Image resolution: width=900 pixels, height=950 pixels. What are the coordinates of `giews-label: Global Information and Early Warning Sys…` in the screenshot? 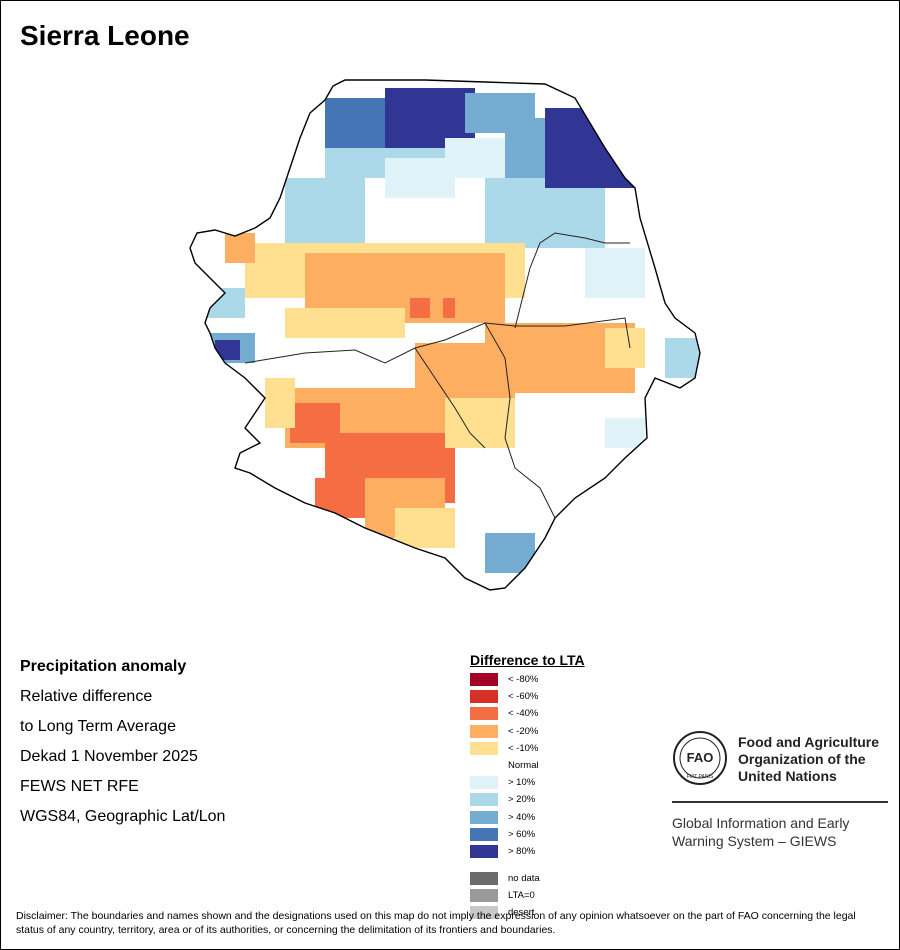 It's located at (761, 832).